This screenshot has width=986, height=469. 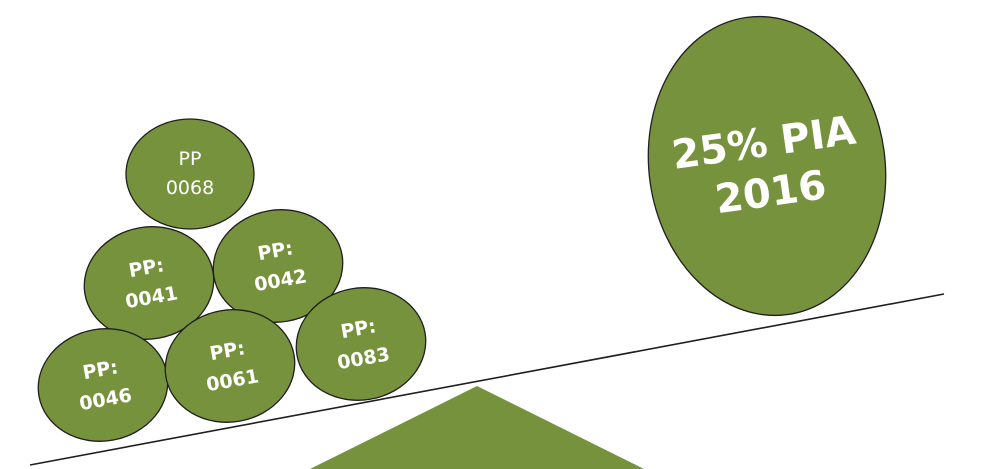 What do you see at coordinates (361, 344) in the screenshot?
I see `ball-pp-0083: PP: 0083` at bounding box center [361, 344].